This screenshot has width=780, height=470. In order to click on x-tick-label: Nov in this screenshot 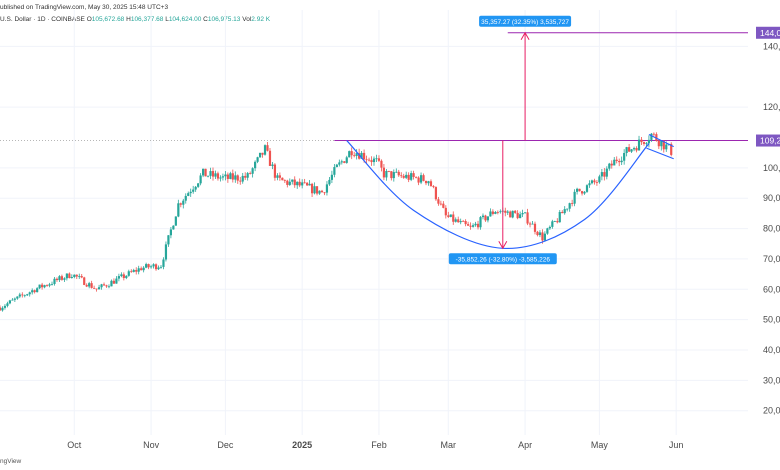, I will do `click(151, 445)`.